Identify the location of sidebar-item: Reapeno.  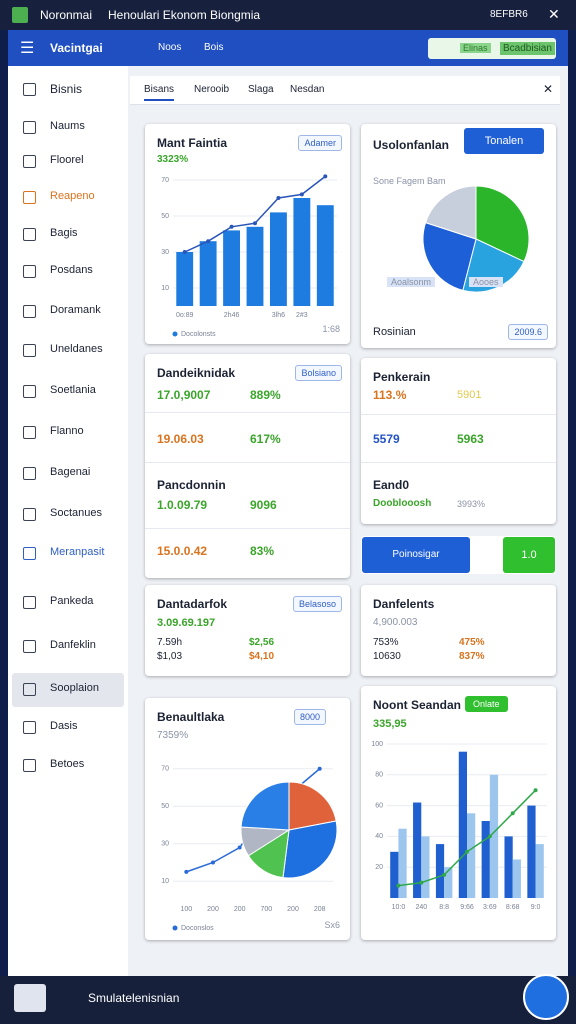
(72, 196).